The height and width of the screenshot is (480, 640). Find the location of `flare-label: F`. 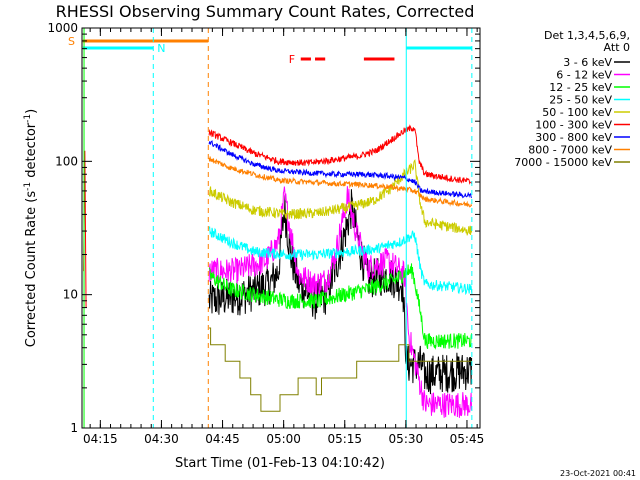

flare-label: F is located at coordinates (292, 59).